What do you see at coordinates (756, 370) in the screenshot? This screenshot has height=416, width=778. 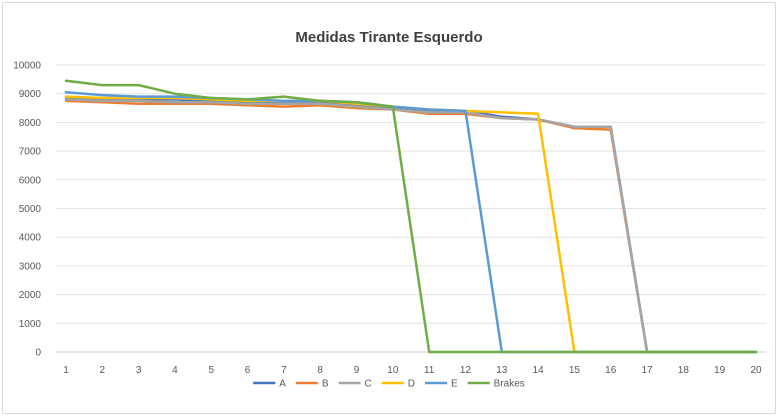 I see `x-tick-label: 20` at bounding box center [756, 370].